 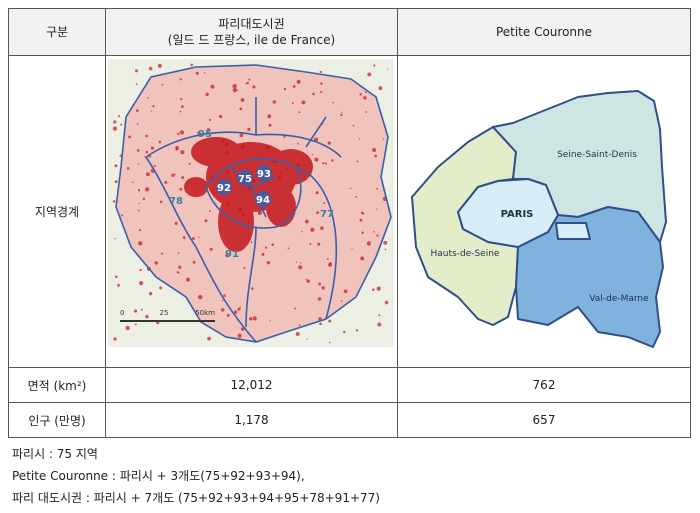 I want to click on population-row: 인구 (만명) 1,178 657, so click(x=349, y=420).